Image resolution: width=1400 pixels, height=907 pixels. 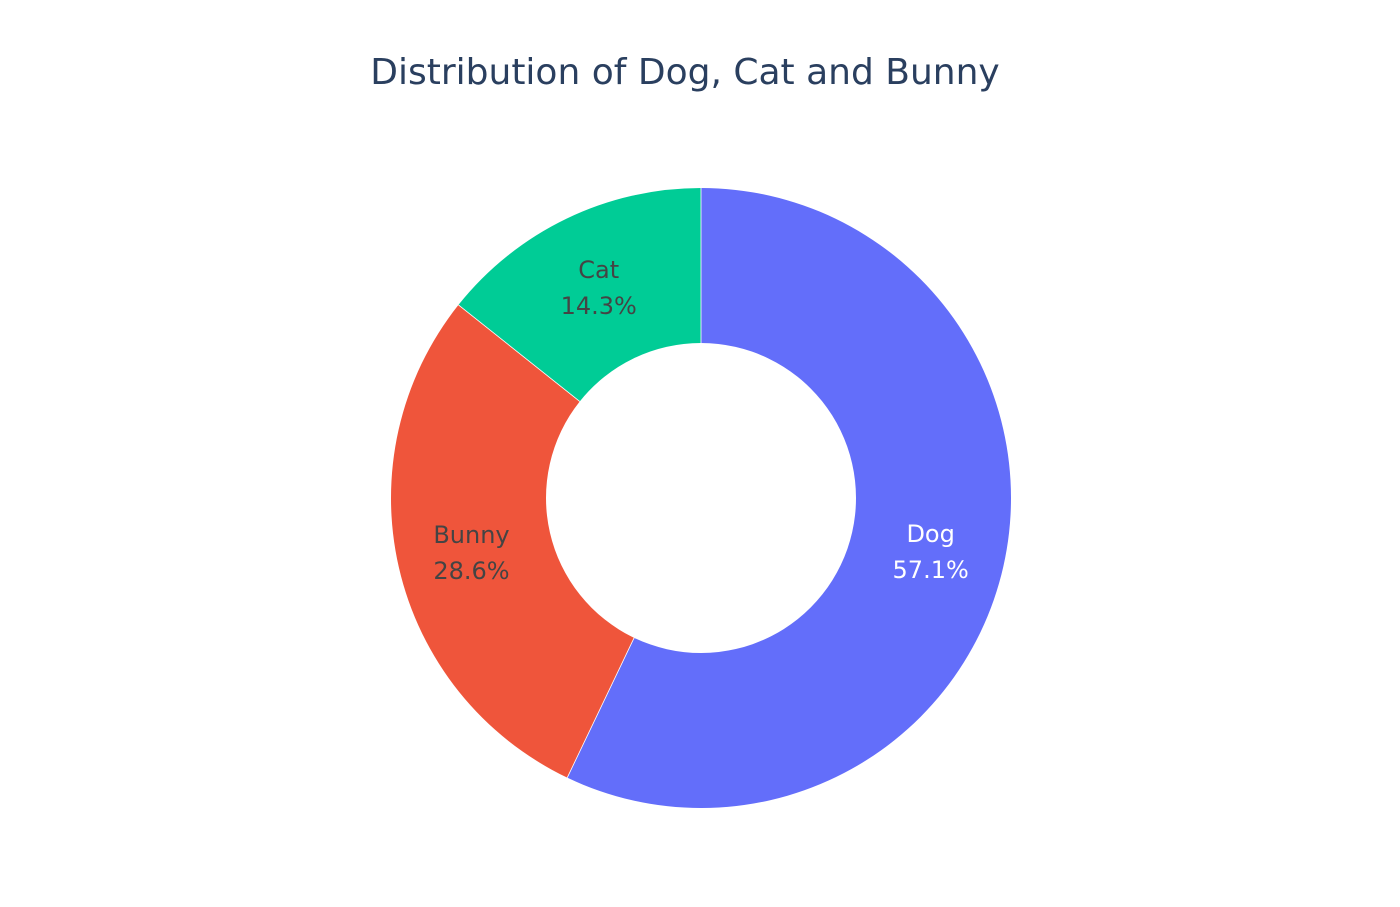 I want to click on labels-layer: Dog 57.1% Bunny 28.6% Cat 14.3%, so click(x=700, y=420).